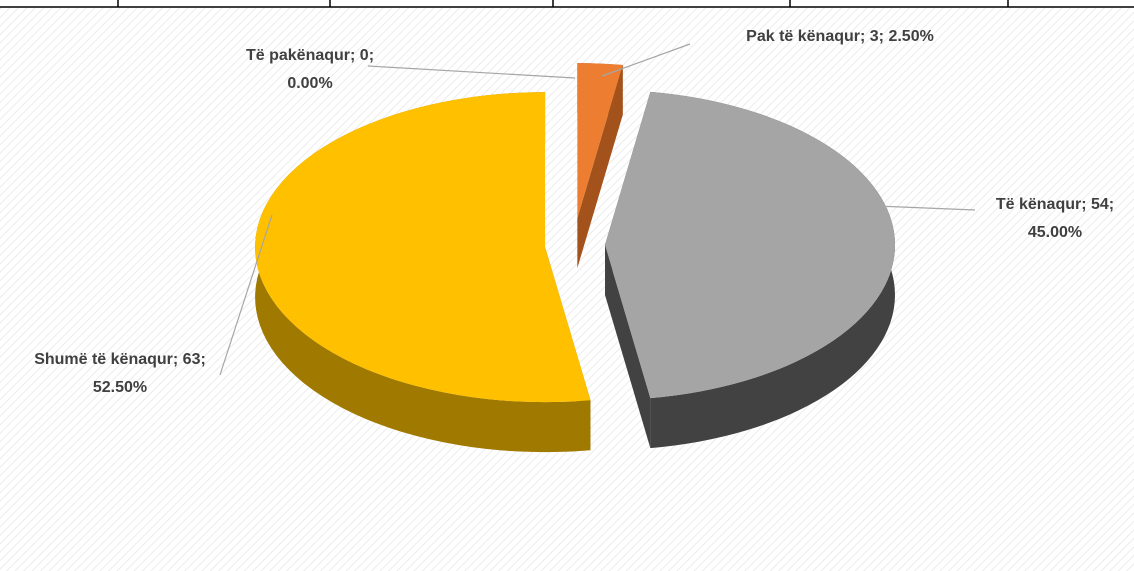 This screenshot has width=1134, height=571. What do you see at coordinates (1055, 218) in the screenshot?
I see `data-label: Të kënaqur; 54; 45.00%` at bounding box center [1055, 218].